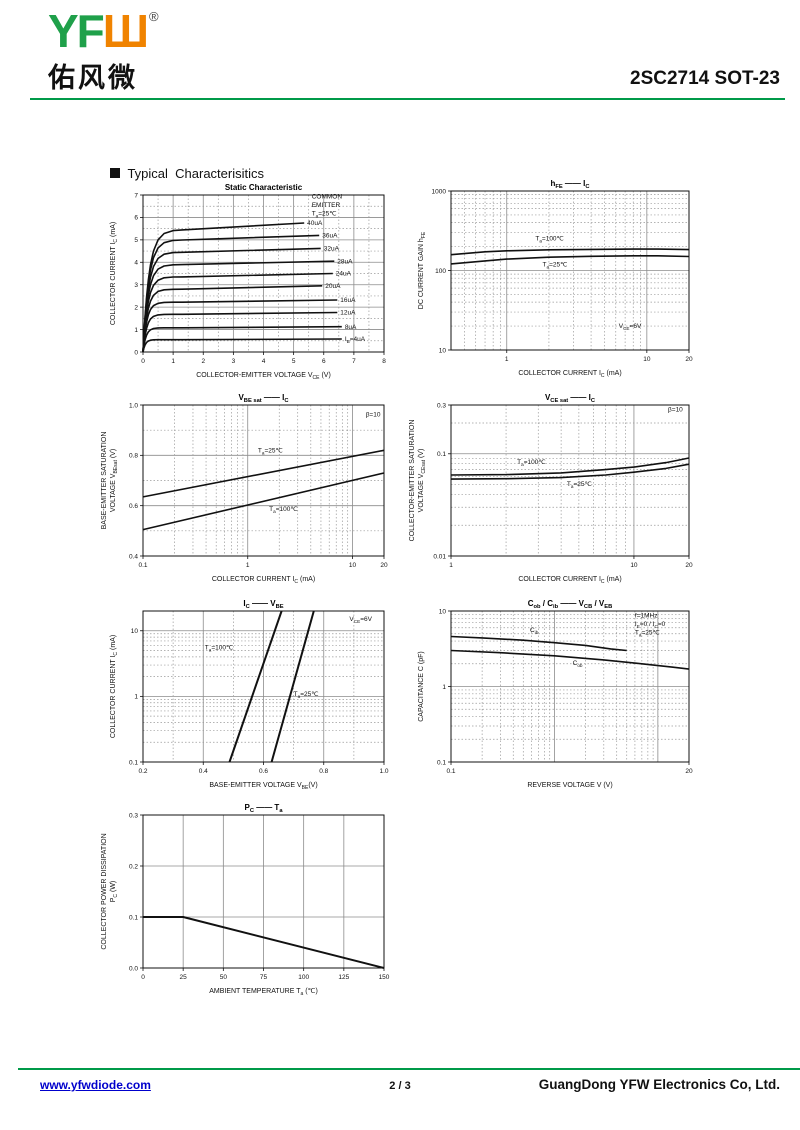 The width and height of the screenshot is (800, 1130). I want to click on y-axis-label: VOLTAGE VCEsat (V), so click(422, 481).